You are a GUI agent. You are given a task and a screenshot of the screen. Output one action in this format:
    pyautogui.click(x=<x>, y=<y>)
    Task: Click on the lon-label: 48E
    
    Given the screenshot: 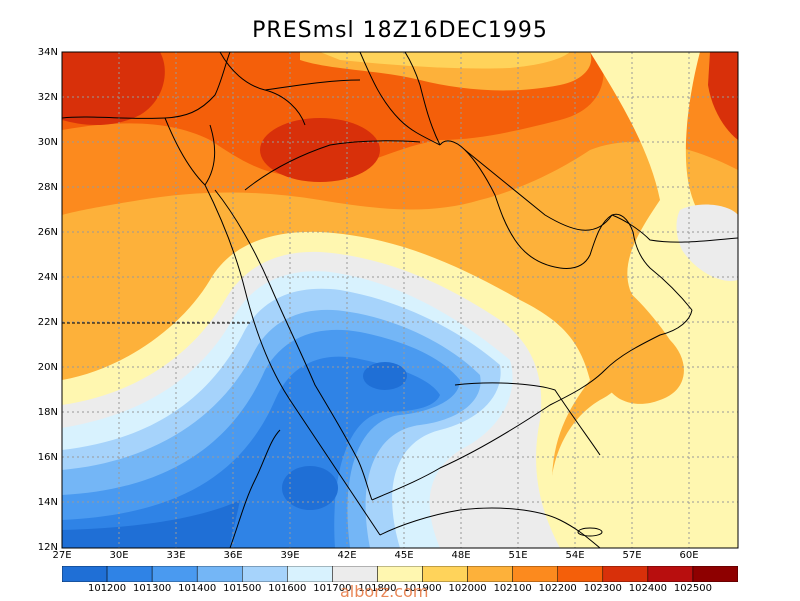 What is the action you would take?
    pyautogui.click(x=461, y=555)
    